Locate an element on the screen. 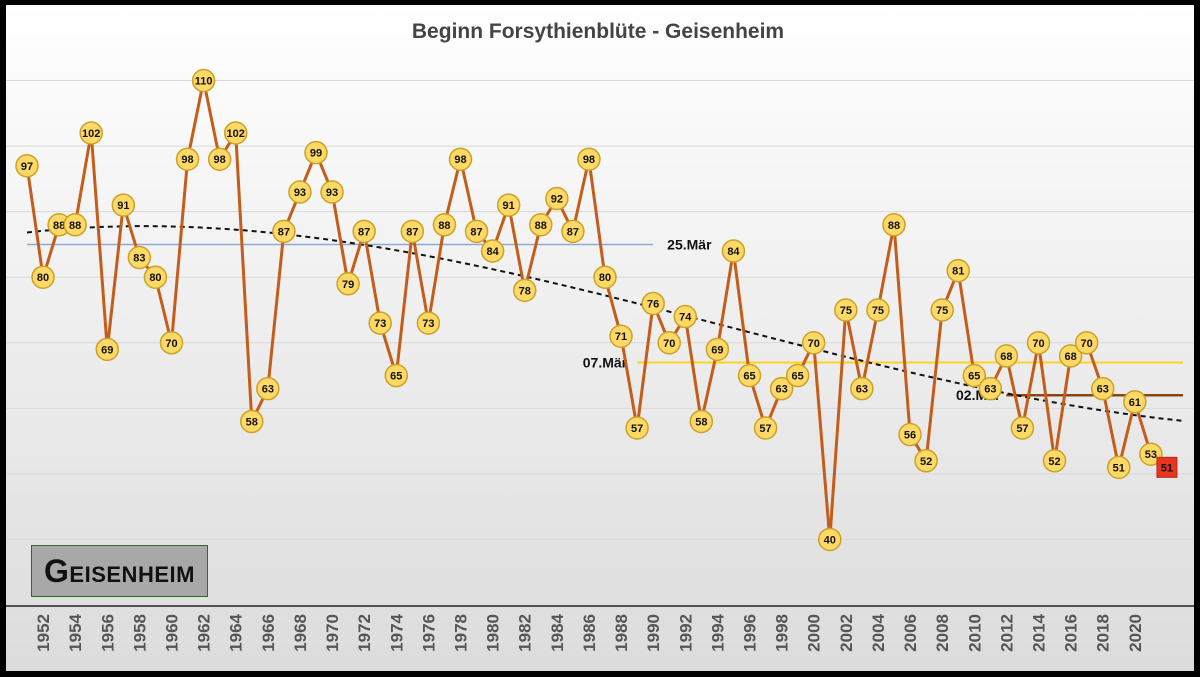  x-tick-label: 1984 is located at coordinates (557, 632).